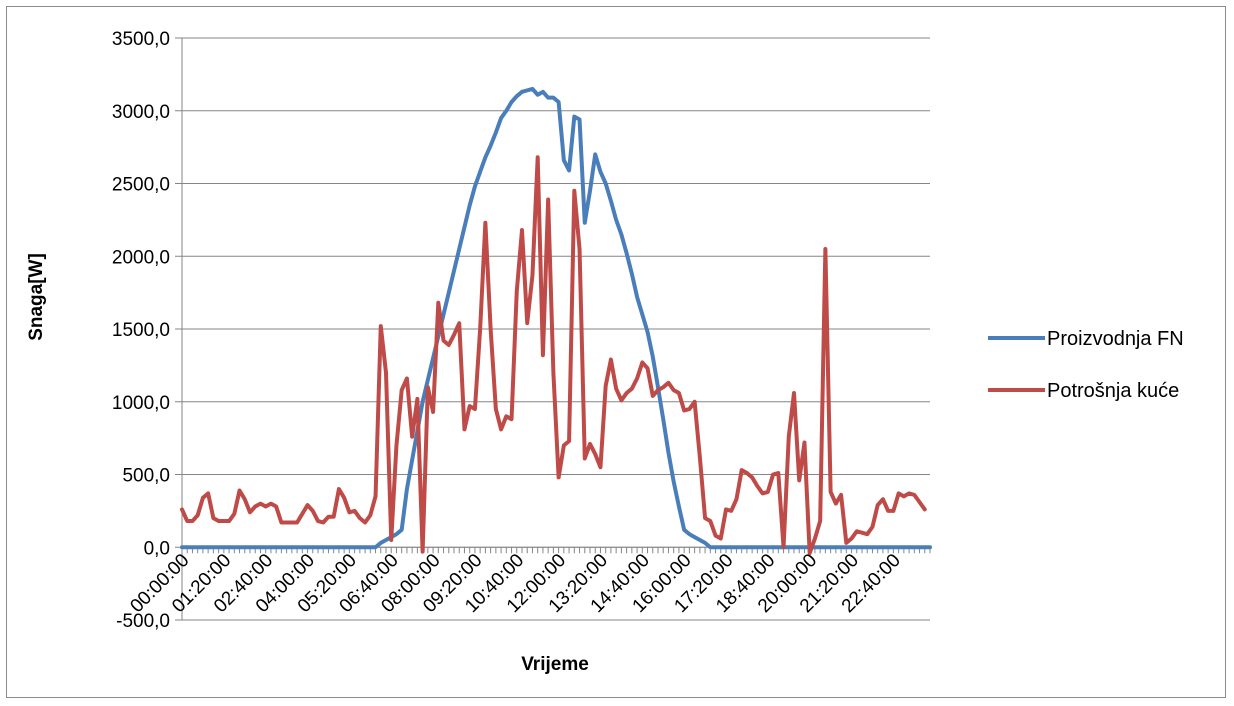  What do you see at coordinates (36, 297) in the screenshot?
I see `y-axis-title: Snaga[W]` at bounding box center [36, 297].